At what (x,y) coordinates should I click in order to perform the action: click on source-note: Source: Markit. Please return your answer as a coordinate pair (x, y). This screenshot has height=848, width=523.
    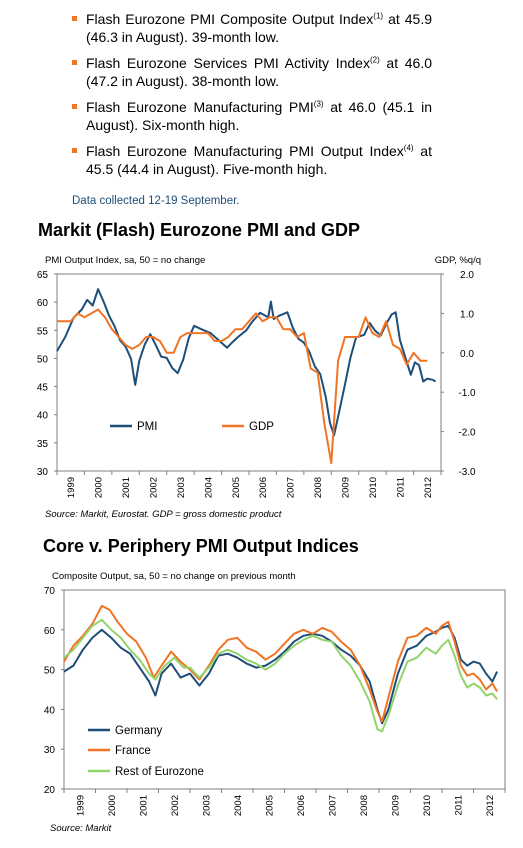
    Looking at the image, I should click on (81, 828).